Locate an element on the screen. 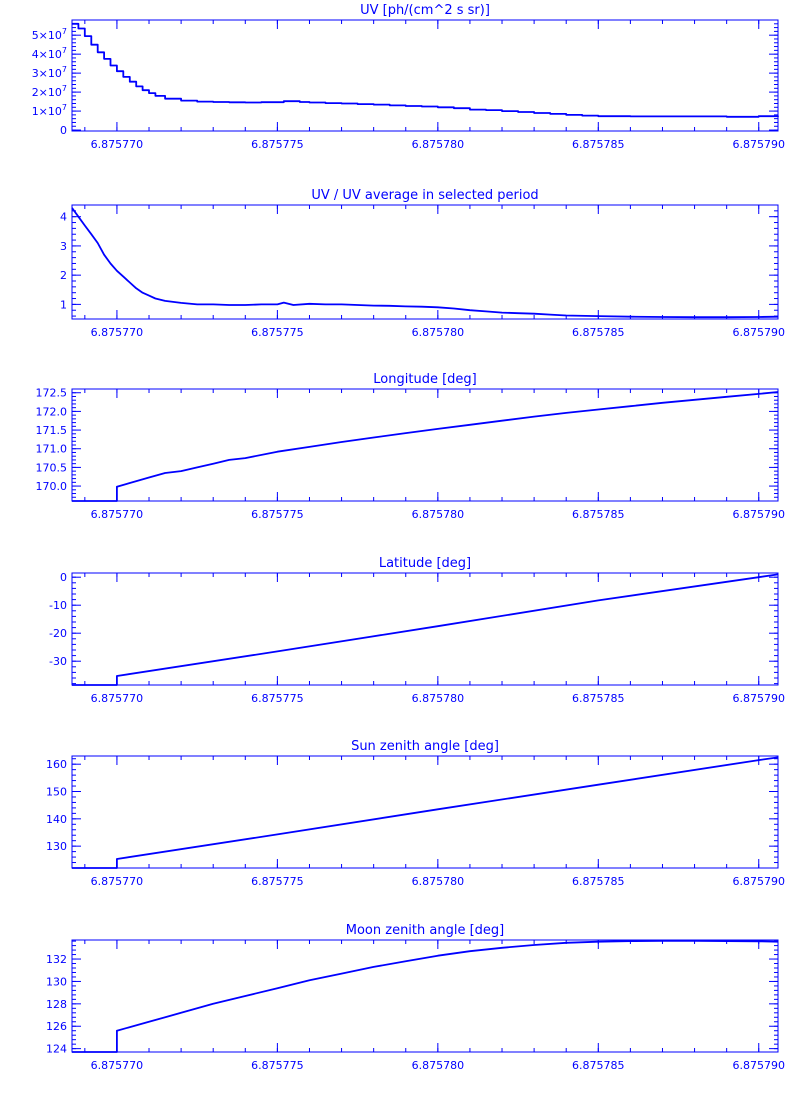  y-tick-base: 1×10 is located at coordinates (47, 111).